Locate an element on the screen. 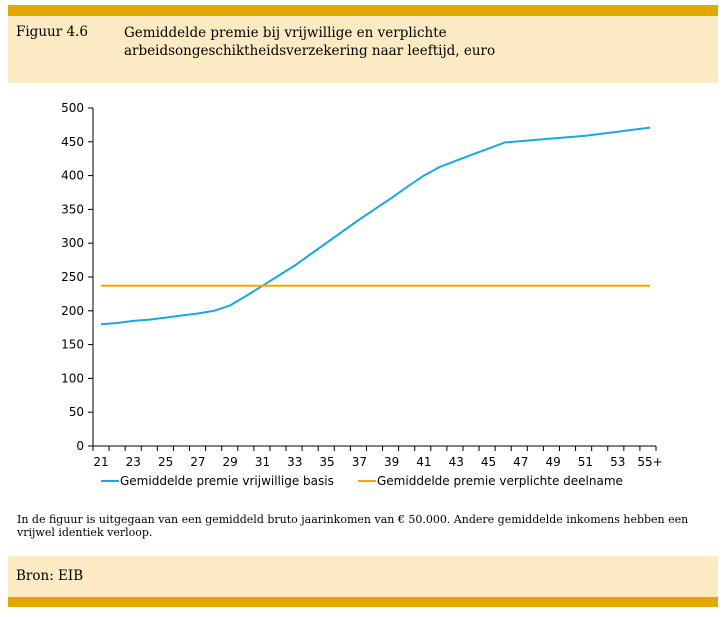 The height and width of the screenshot is (617, 726). x-tick-label: 45 is located at coordinates (488, 462).